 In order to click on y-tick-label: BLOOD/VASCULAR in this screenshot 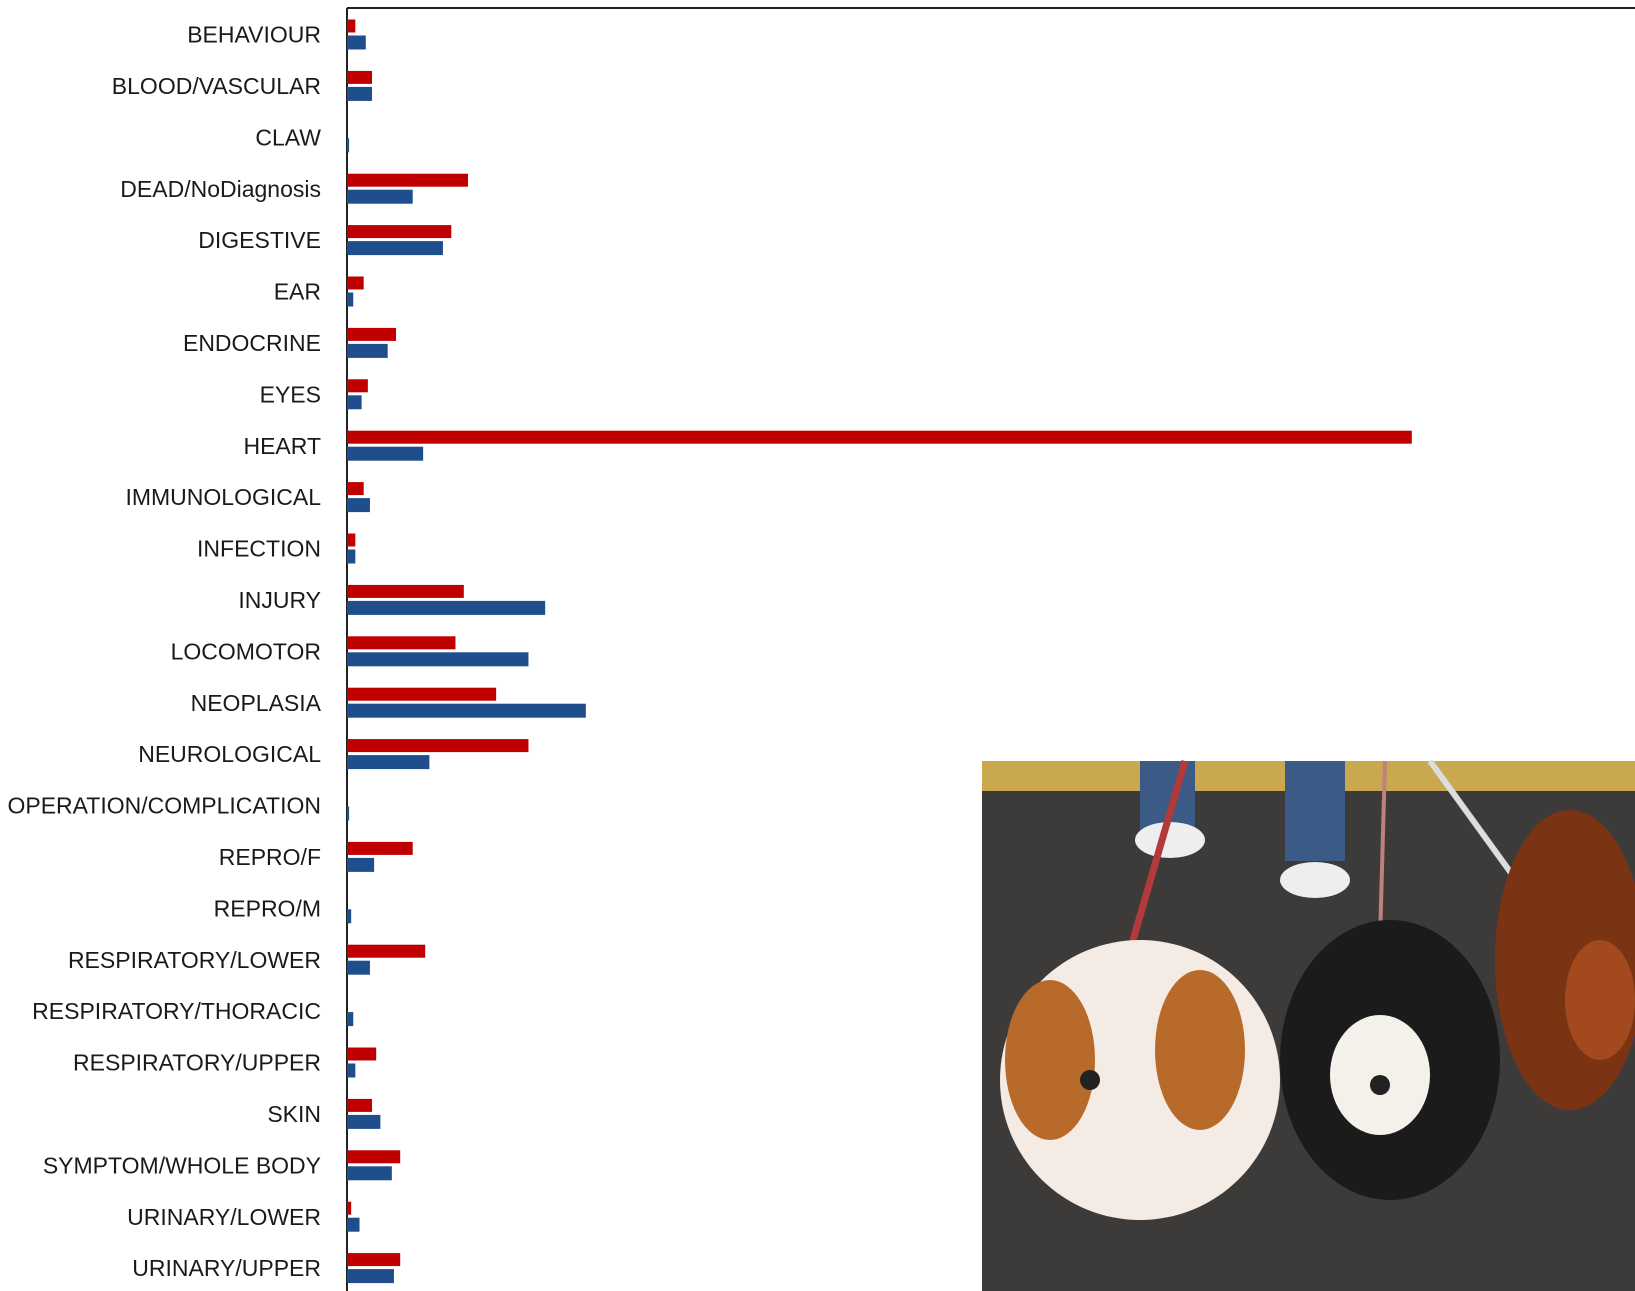, I will do `click(216, 86)`.